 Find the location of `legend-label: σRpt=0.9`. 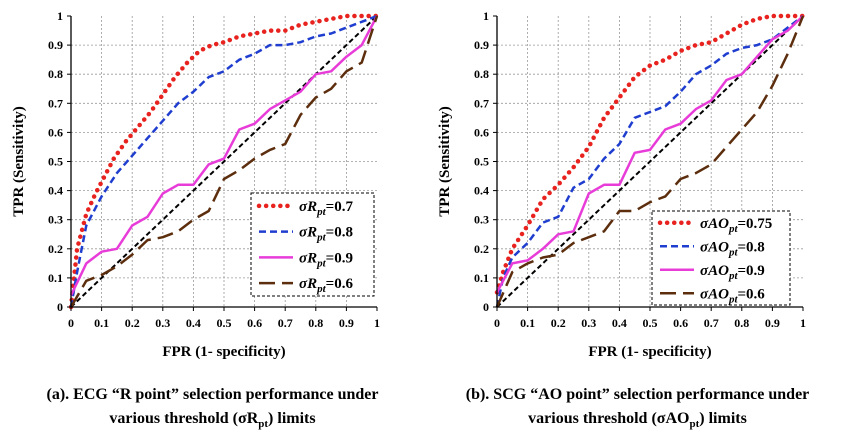

legend-label: σRpt=0.9 is located at coordinates (326, 259).